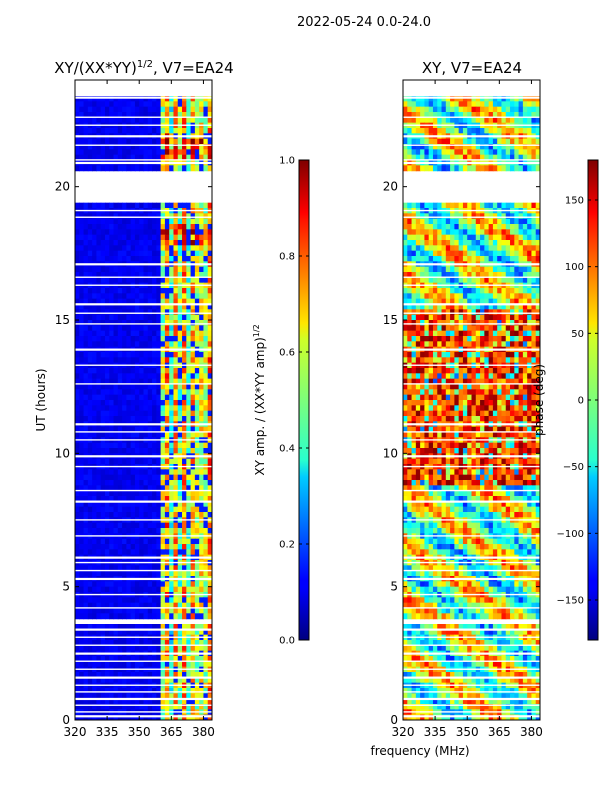 This screenshot has width=600, height=800. I want to click on left-heatmap-gap-line, so click(143, 579).